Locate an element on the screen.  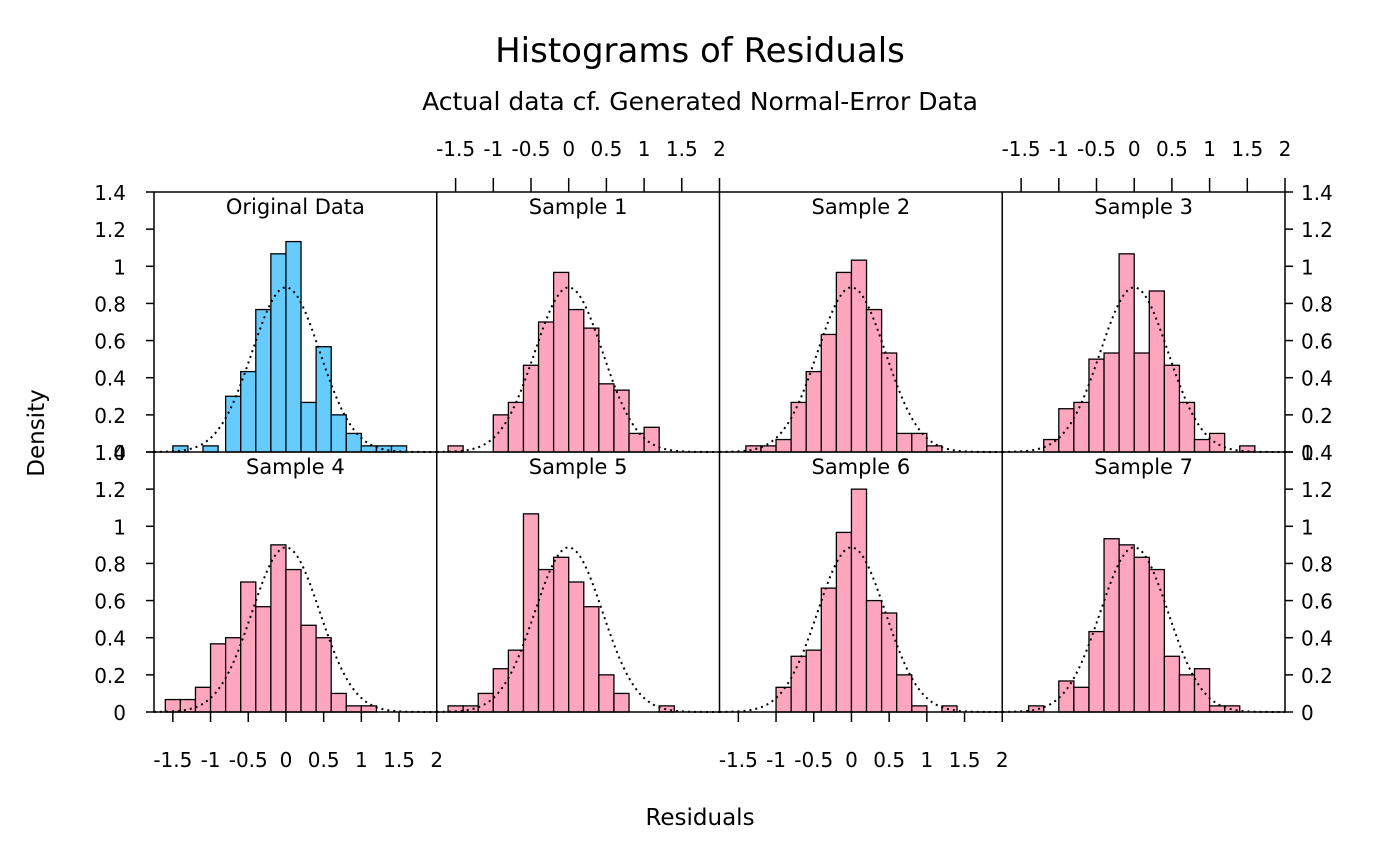
y-tick-label: 0.4 is located at coordinates (110, 379).